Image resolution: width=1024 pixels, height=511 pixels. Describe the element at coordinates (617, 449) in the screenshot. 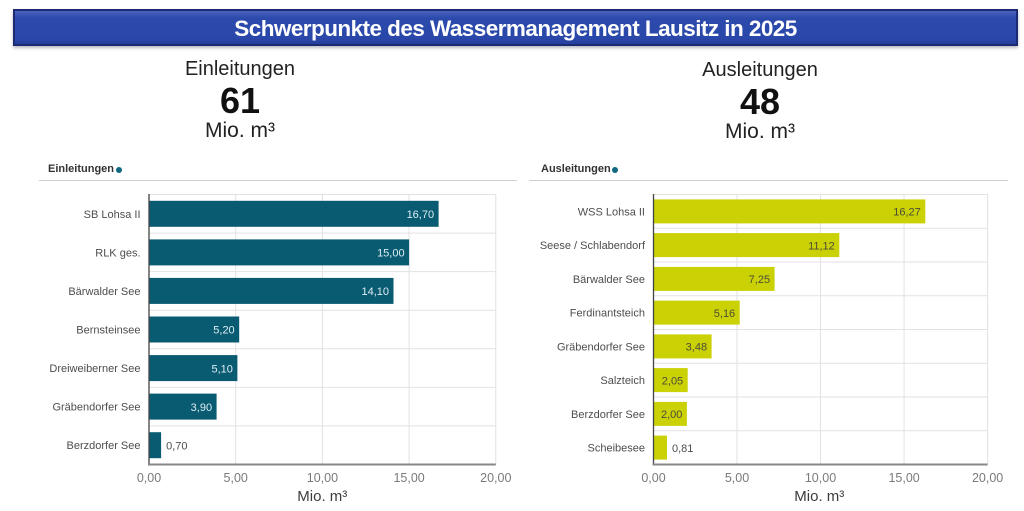

I see `svg-text: Scheibesee` at that location.